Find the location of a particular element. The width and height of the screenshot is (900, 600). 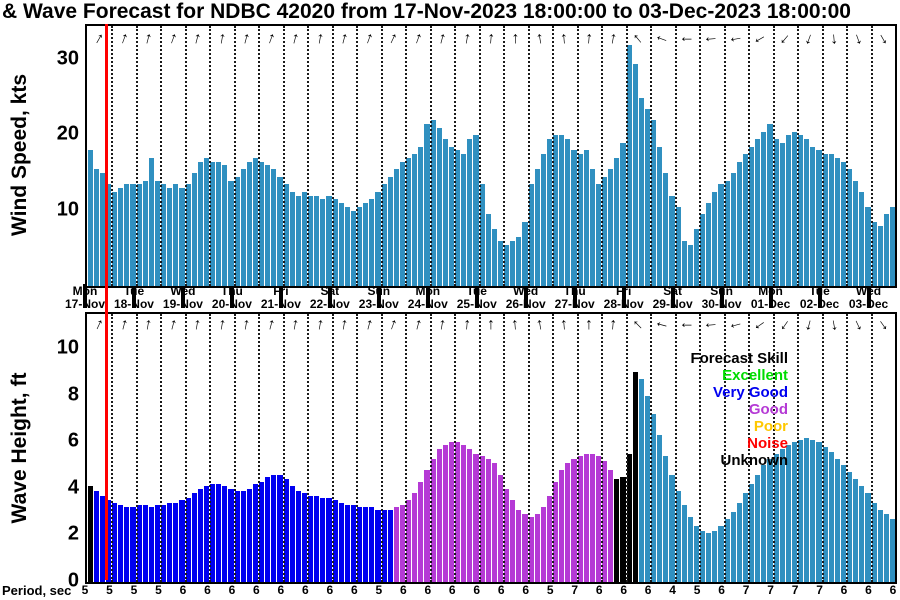

date-text: 24-Nov is located at coordinates (427, 304).